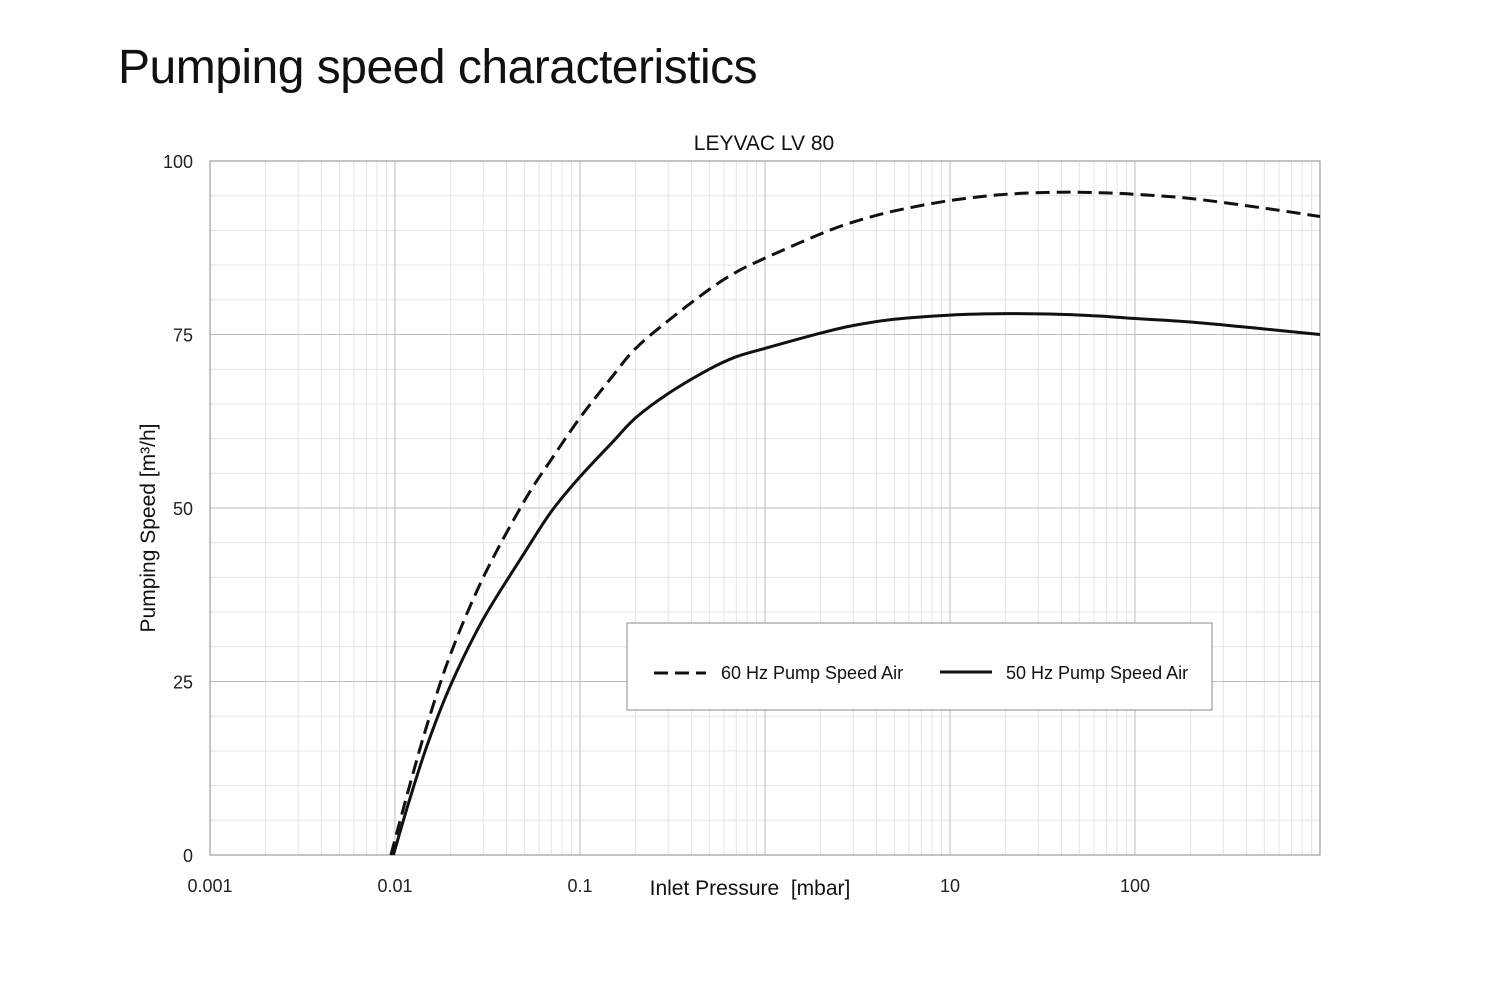  Describe the element at coordinates (183, 509) in the screenshot. I see `y-tick-label: 50` at that location.